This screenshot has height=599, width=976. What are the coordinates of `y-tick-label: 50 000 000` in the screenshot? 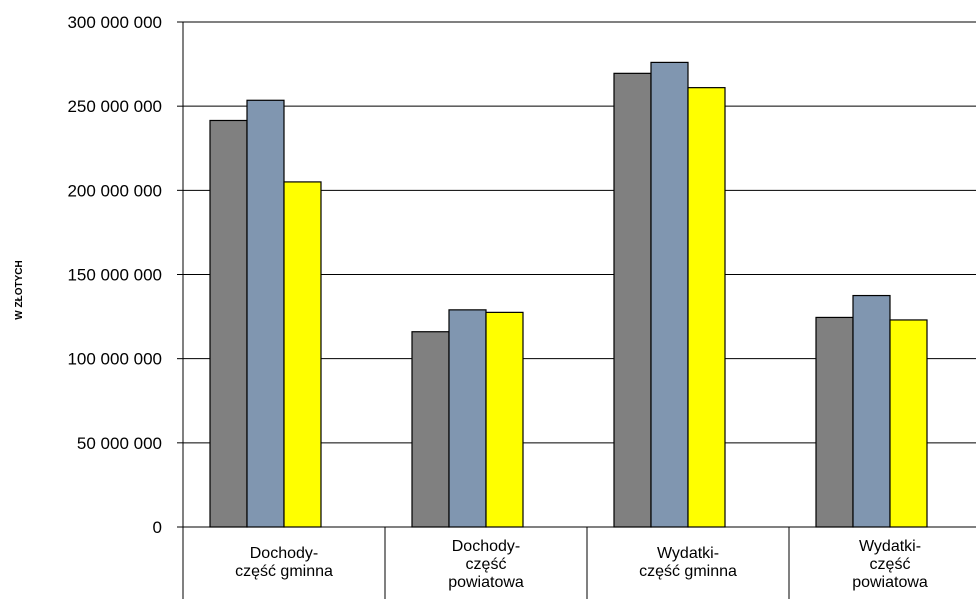 It's located at (119, 443).